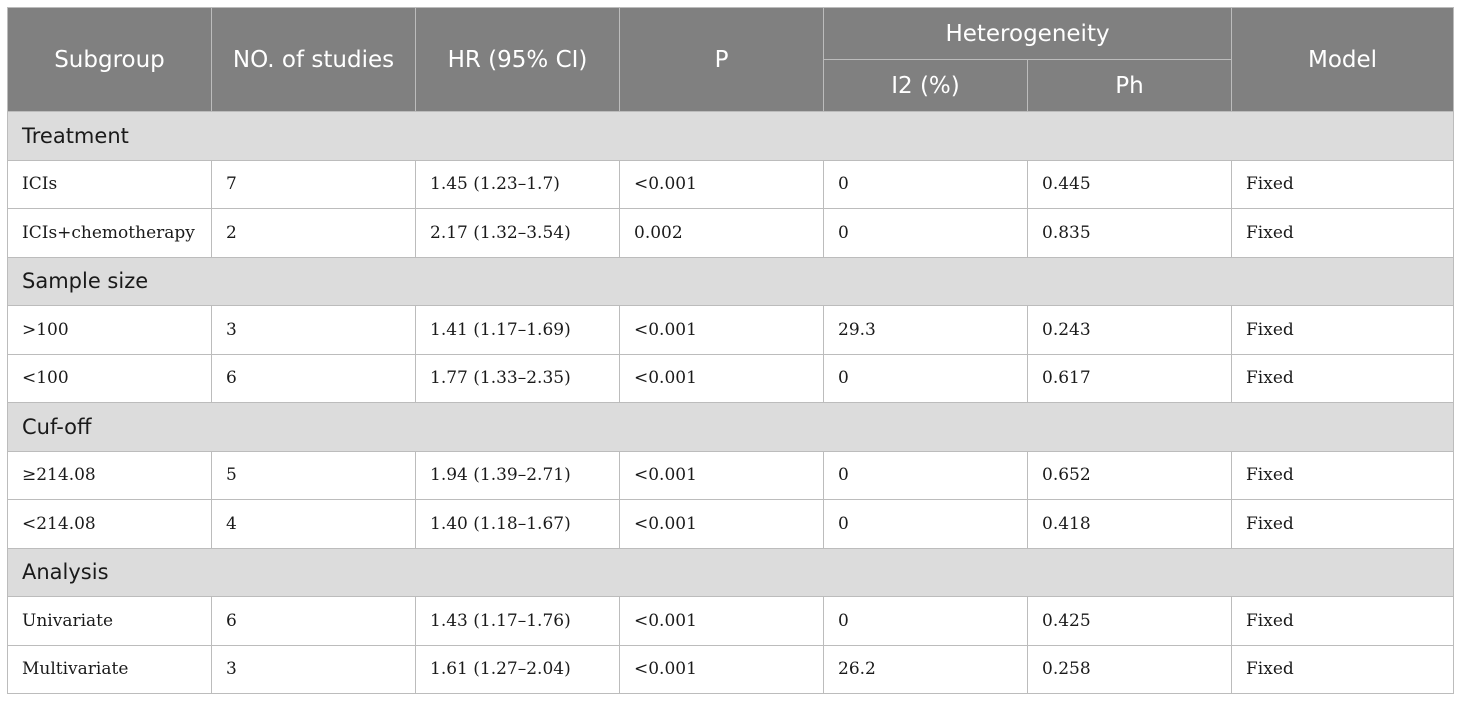  Describe the element at coordinates (517, 233) in the screenshot. I see `hr-cell: 2.17 (1.32–3.54)` at that location.